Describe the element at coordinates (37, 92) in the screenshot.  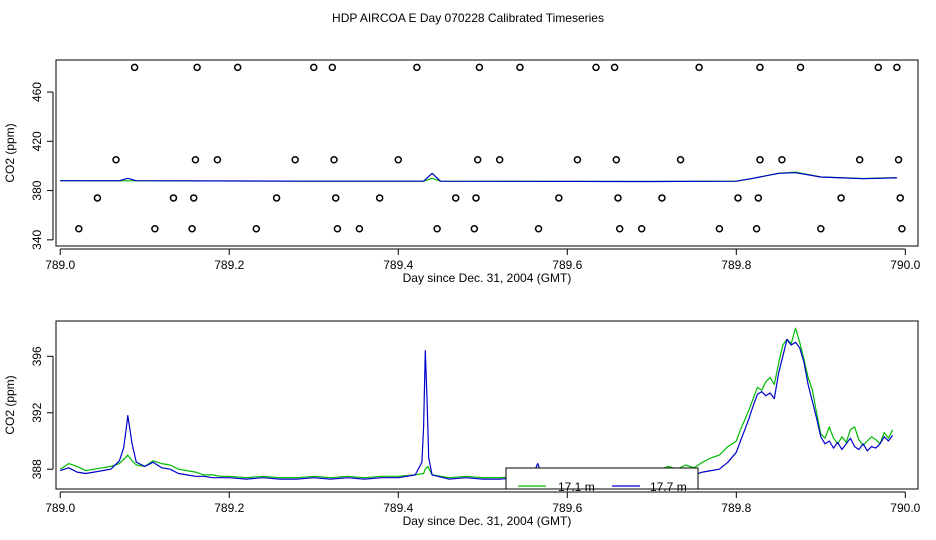
I see `y-tick-label: 460` at that location.